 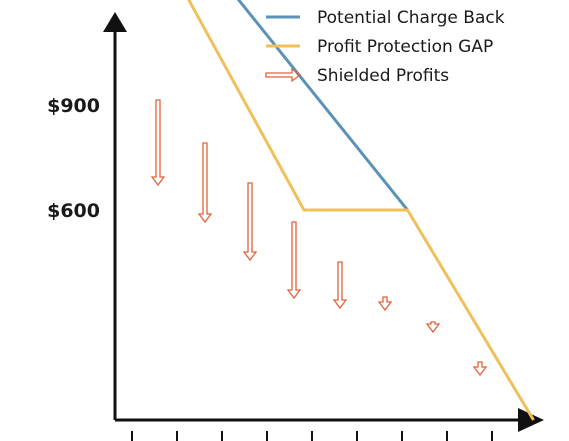 What do you see at coordinates (411, 18) in the screenshot?
I see `legend-label-0: Potential Charge Back` at bounding box center [411, 18].